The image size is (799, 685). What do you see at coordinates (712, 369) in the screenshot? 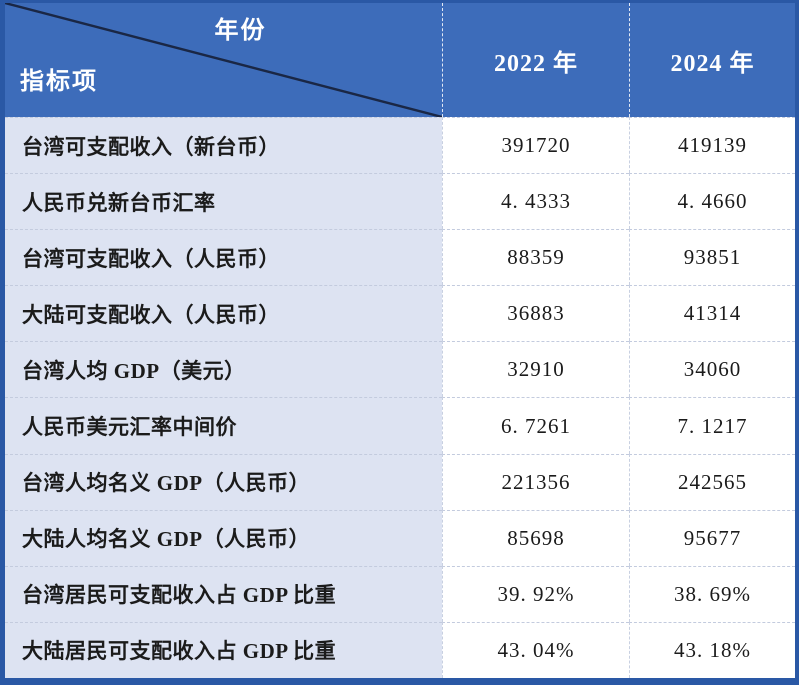
I see `row-value-2024: 34060` at bounding box center [712, 369].